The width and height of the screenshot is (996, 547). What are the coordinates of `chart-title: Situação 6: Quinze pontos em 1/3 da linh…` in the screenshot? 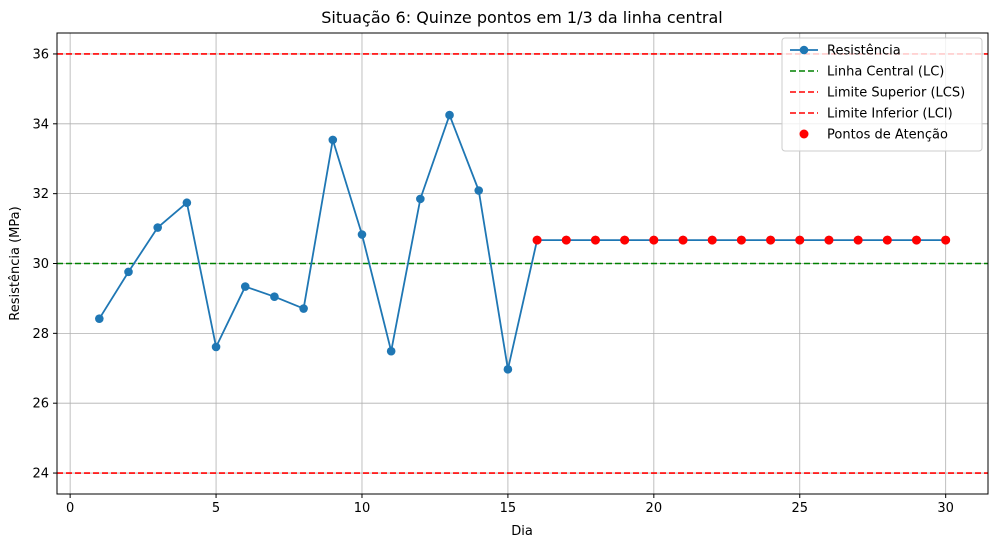 It's located at (522, 17).